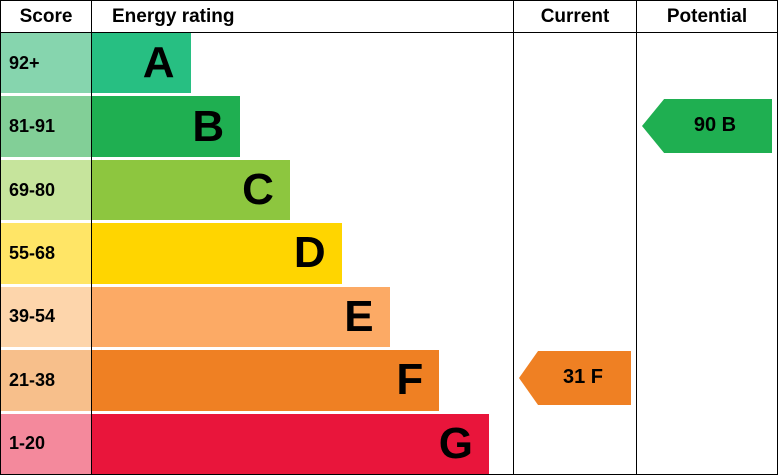  I want to click on current-column: 31 F, so click(575, 253).